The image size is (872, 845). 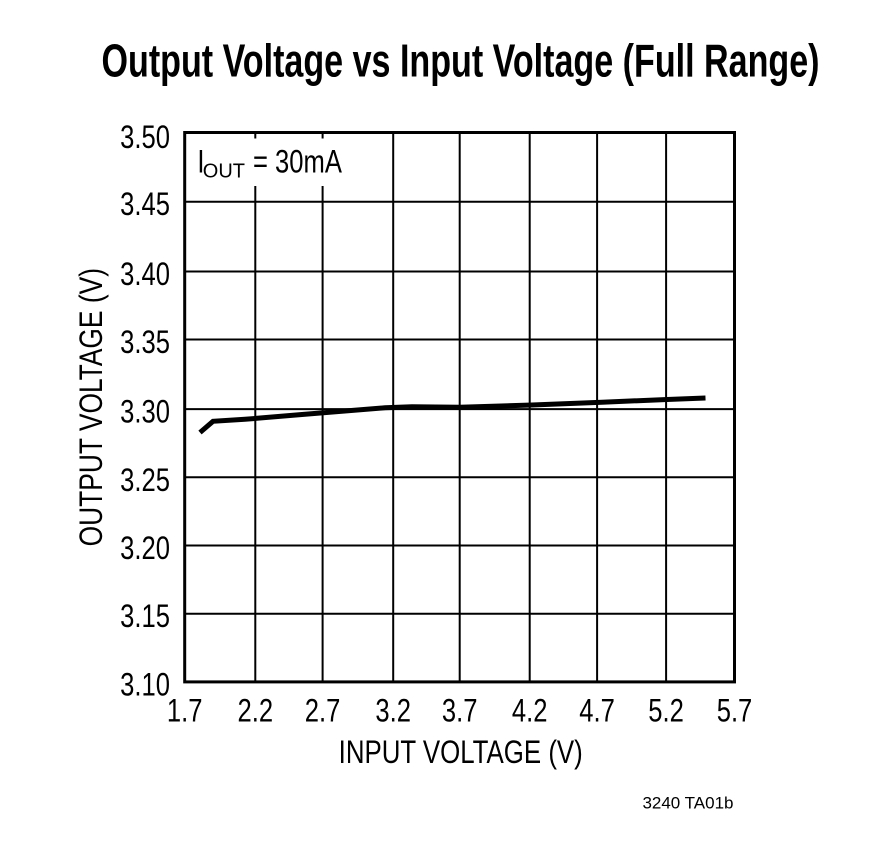 What do you see at coordinates (460, 711) in the screenshot?
I see `svg-text: 3.7` at bounding box center [460, 711].